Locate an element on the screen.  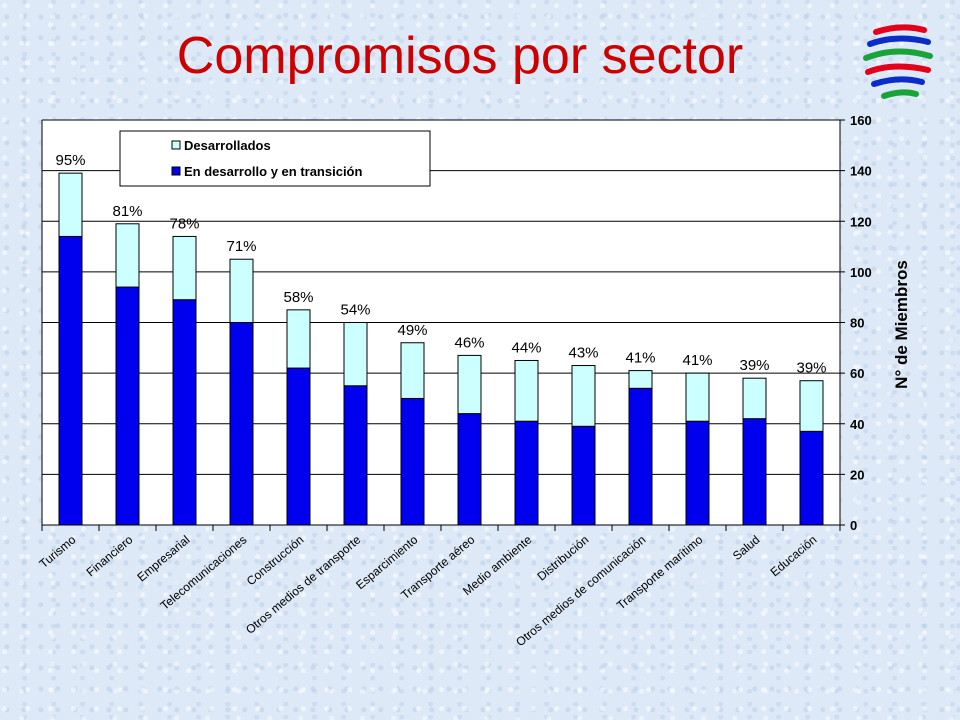
percent-label: 44% is located at coordinates (526, 347).